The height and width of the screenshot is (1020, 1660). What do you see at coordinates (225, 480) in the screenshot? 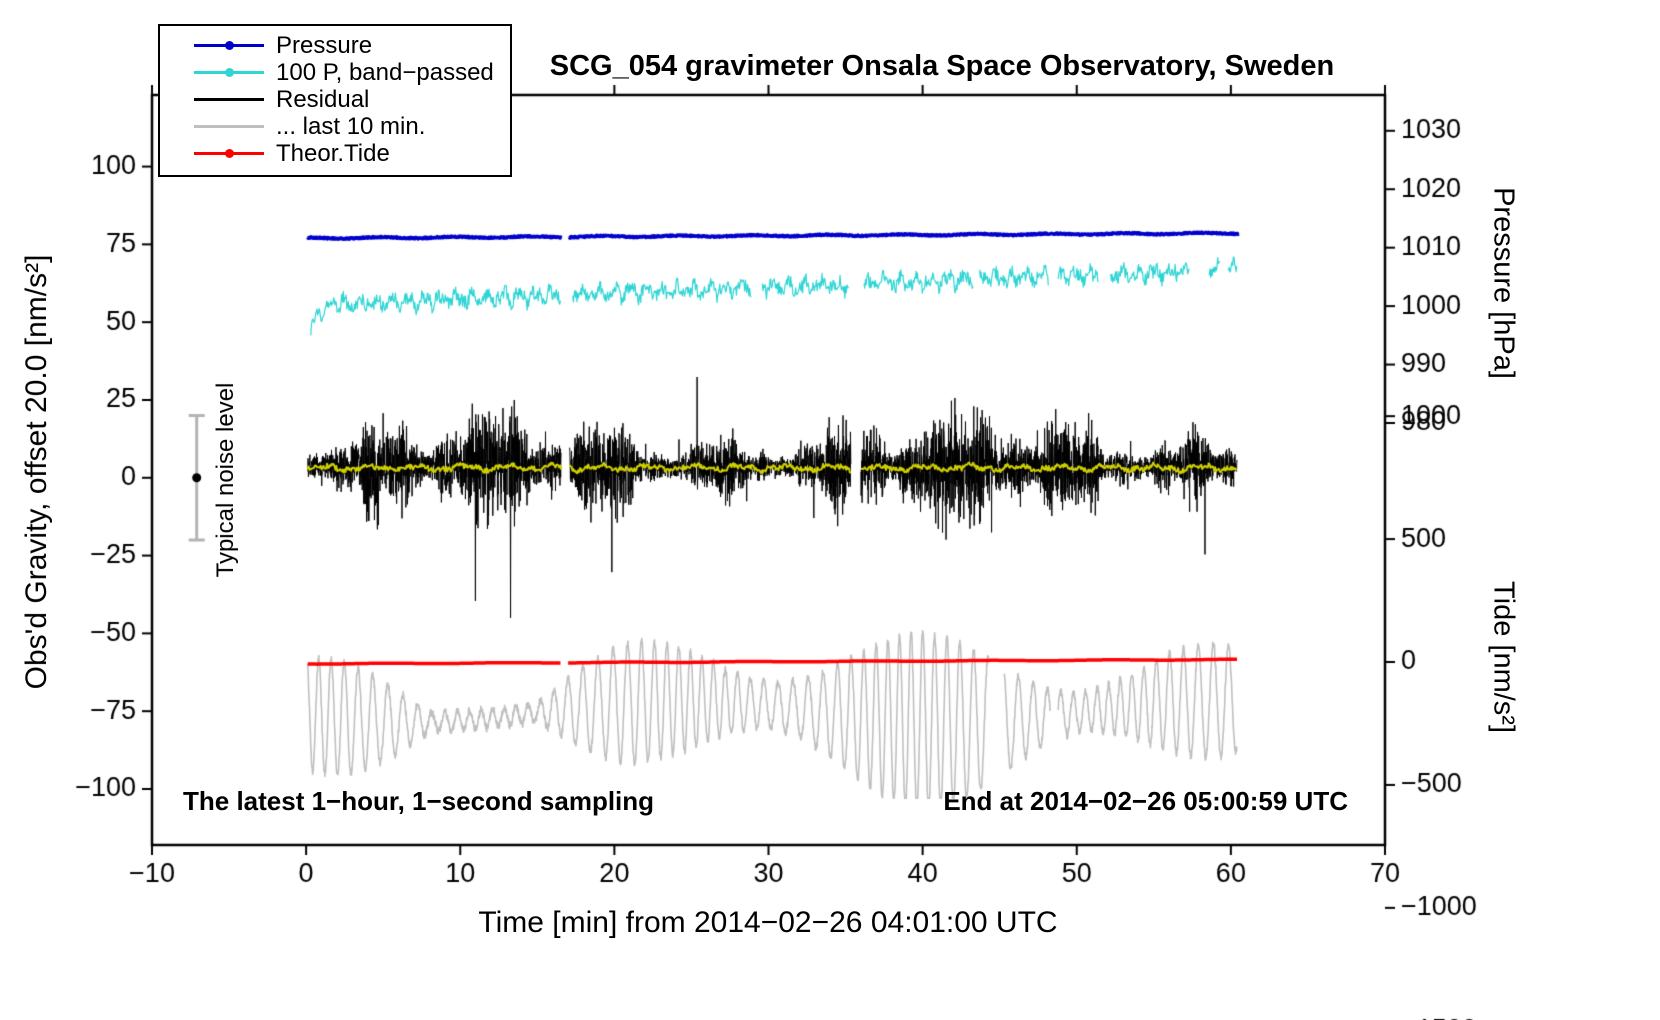
I see `typical-noise-level-label: Typical noise level` at bounding box center [225, 480].